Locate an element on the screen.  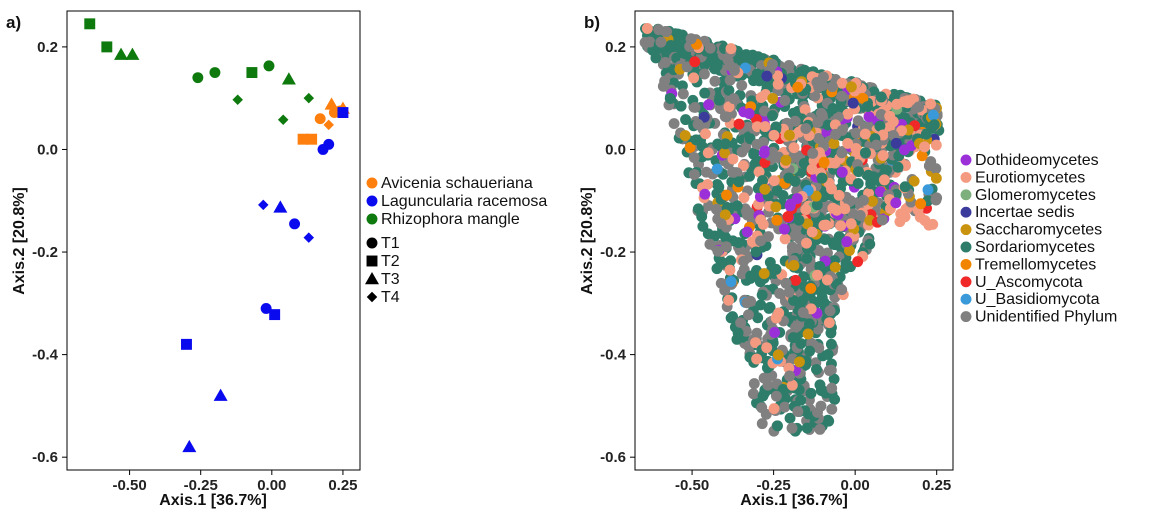
x-tick-label: -0.50 is located at coordinates (692, 485).